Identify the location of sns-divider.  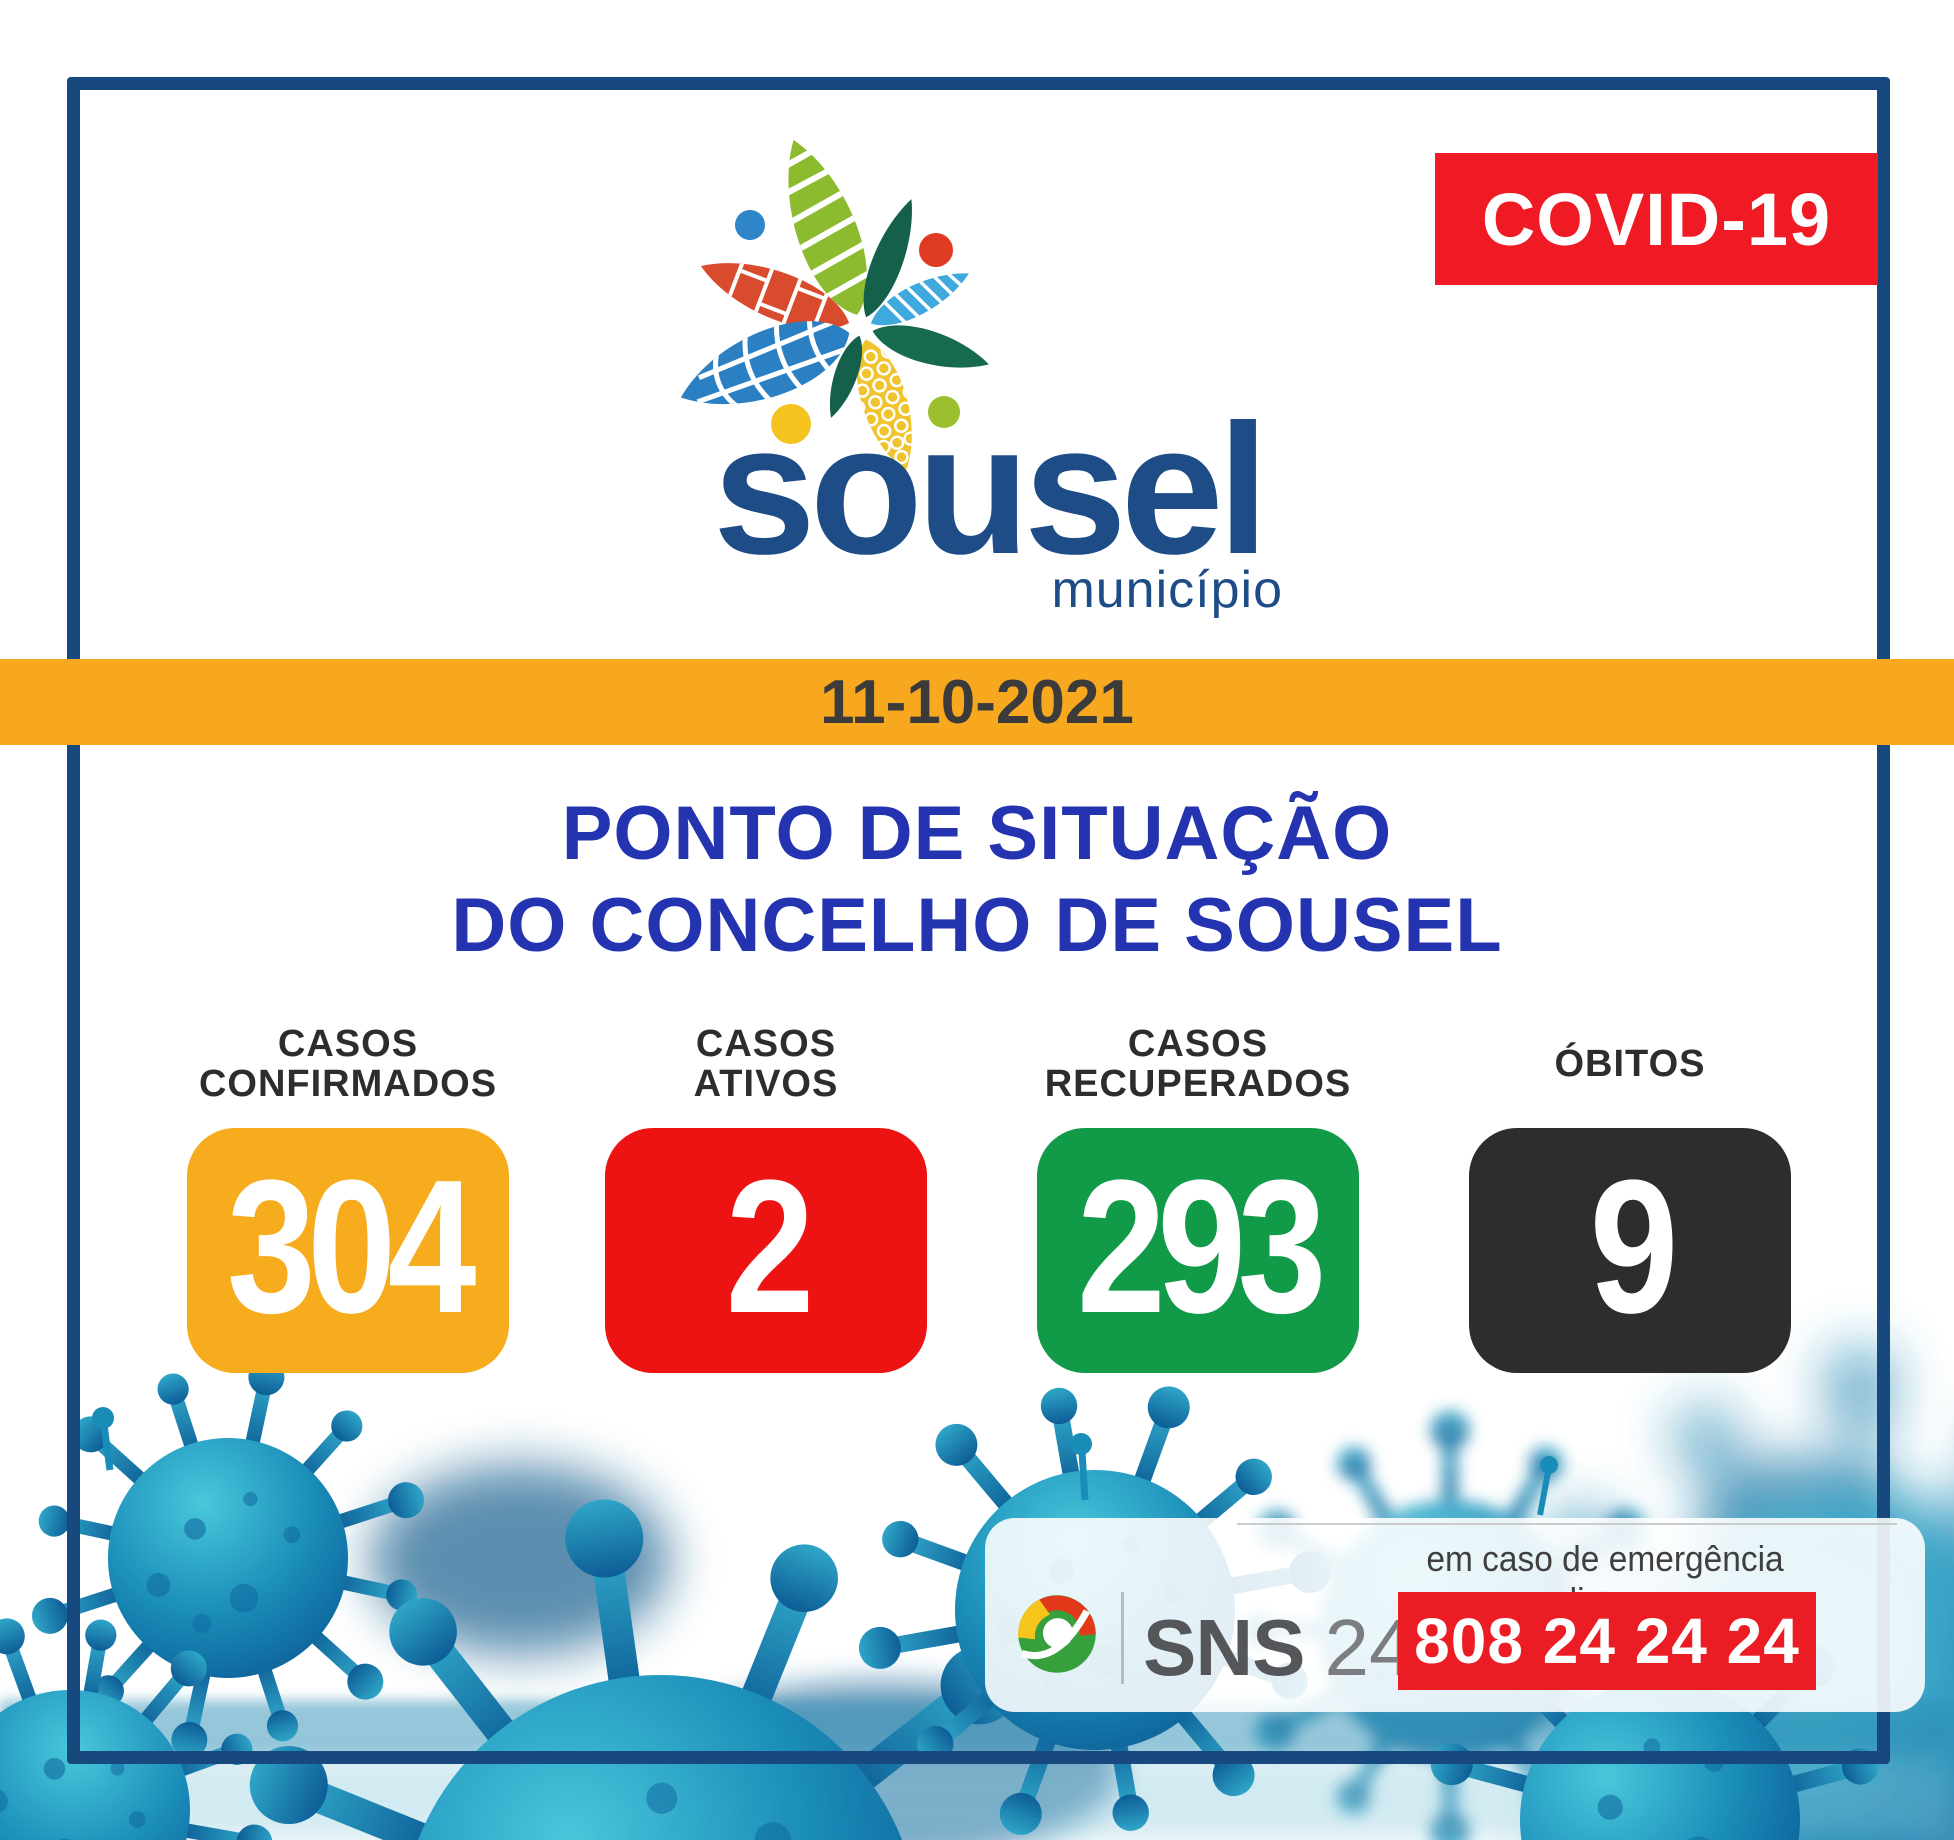
(1122, 1638).